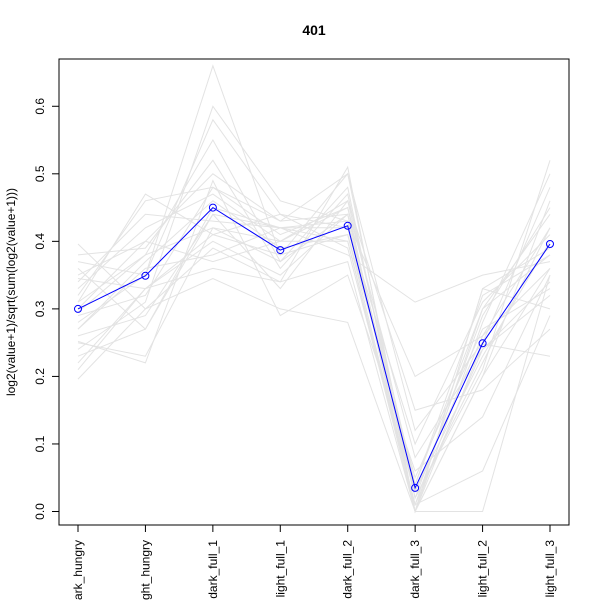  I want to click on y-tick-label: 0.2, so click(40, 376).